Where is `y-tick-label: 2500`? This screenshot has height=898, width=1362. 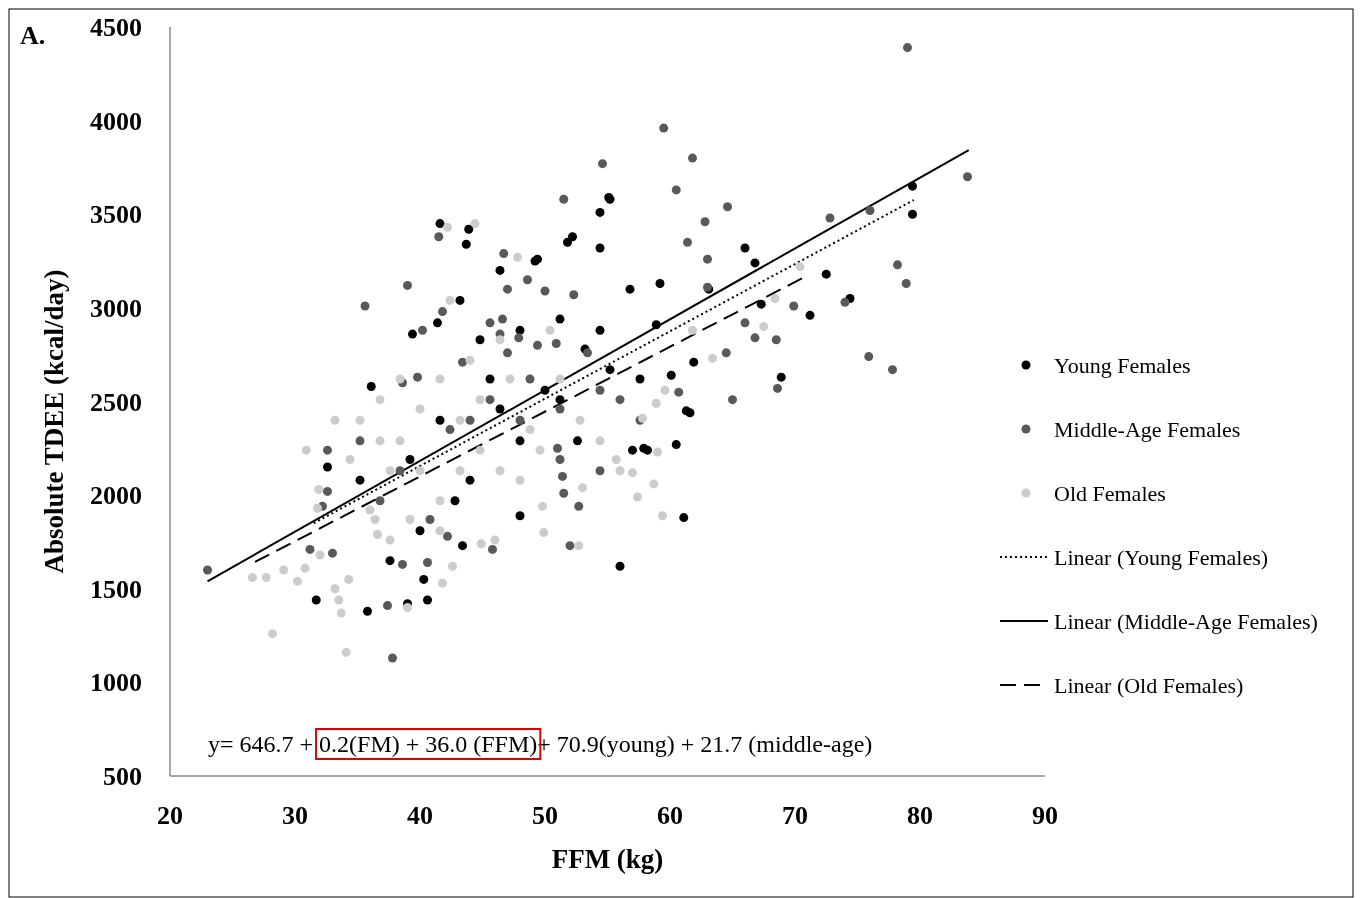 y-tick-label: 2500 is located at coordinates (116, 402).